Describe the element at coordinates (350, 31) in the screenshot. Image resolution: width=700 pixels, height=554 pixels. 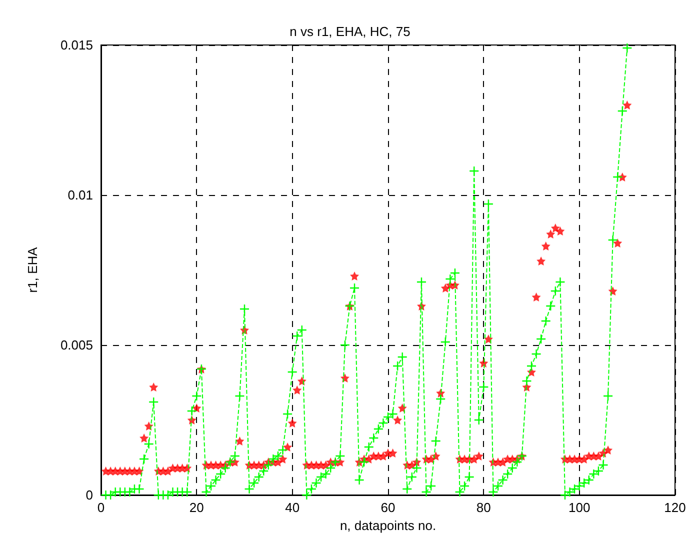
I see `chart-title: n vs r1, EHA, HC, 75` at that location.